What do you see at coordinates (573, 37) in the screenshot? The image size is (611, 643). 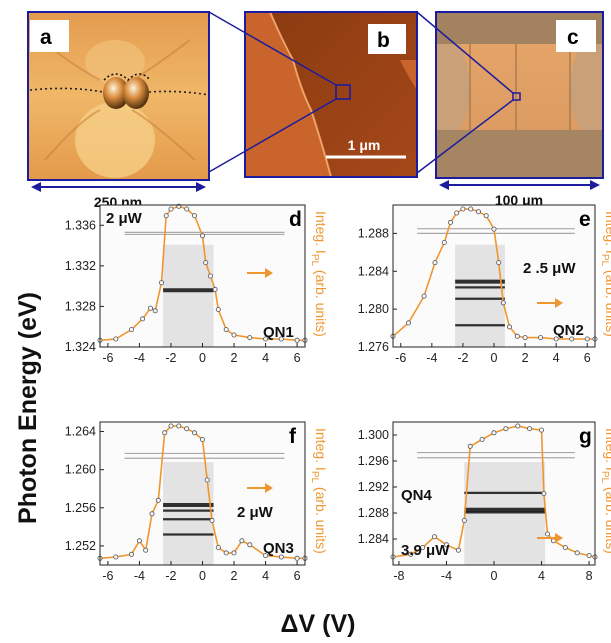 I see `panel-label-c: c` at bounding box center [573, 37].